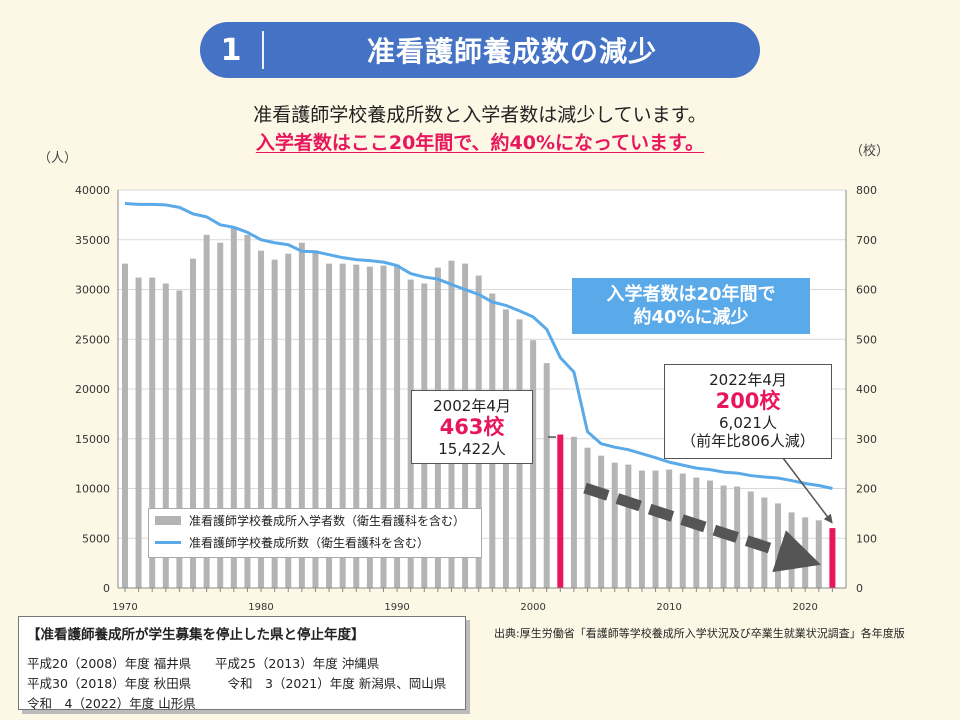  What do you see at coordinates (111, 703) in the screenshot?
I see `suspension-entry: 令和 4（2022）年度 山形県` at bounding box center [111, 703].